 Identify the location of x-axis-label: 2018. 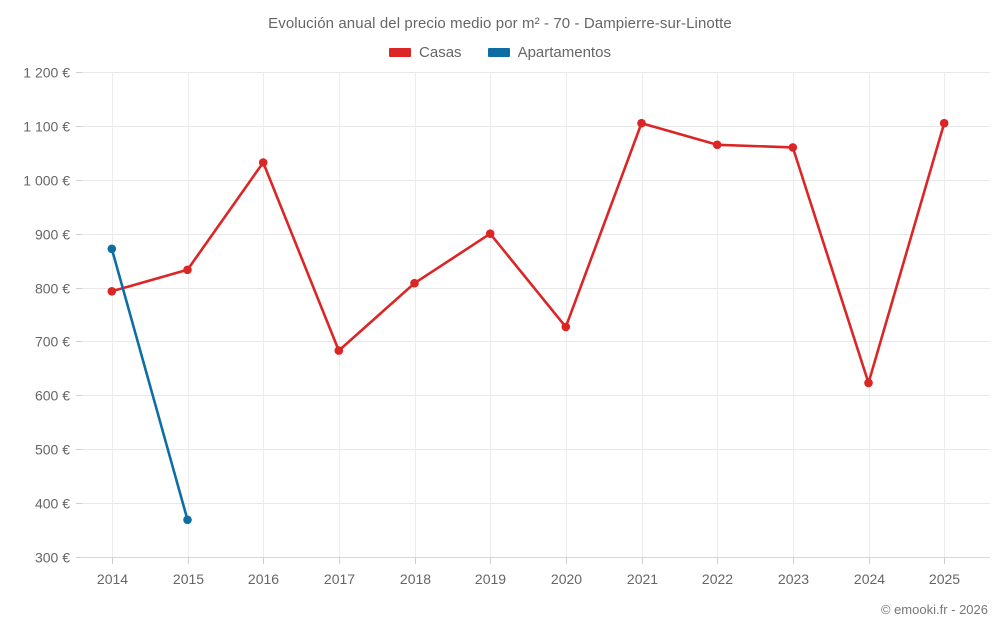
(415, 579).